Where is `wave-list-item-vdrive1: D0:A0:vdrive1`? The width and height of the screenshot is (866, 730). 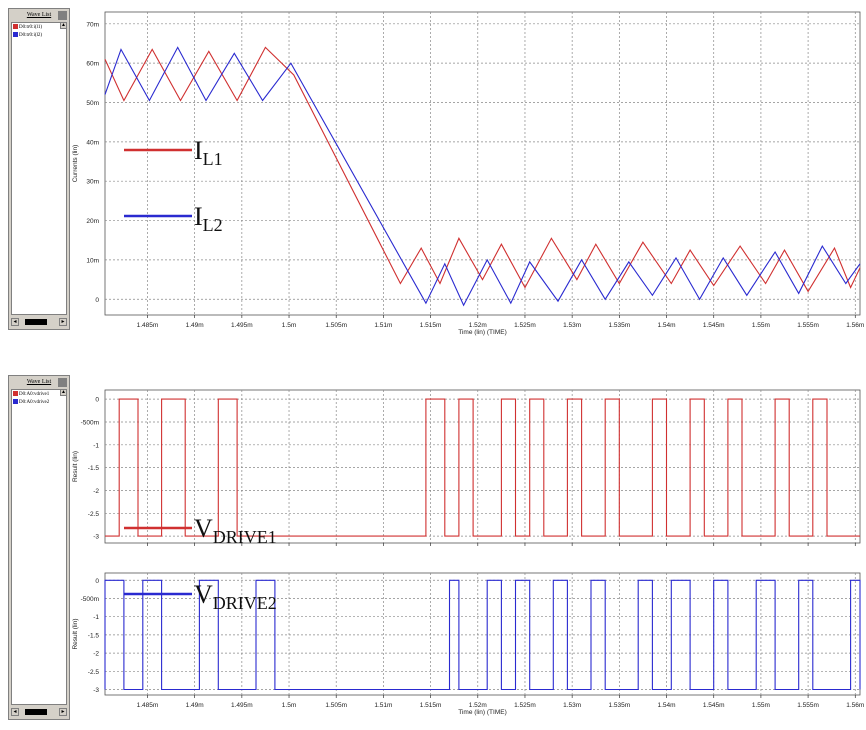 wave-list-item-vdrive1: D0:A0:vdrive1 is located at coordinates (31, 394).